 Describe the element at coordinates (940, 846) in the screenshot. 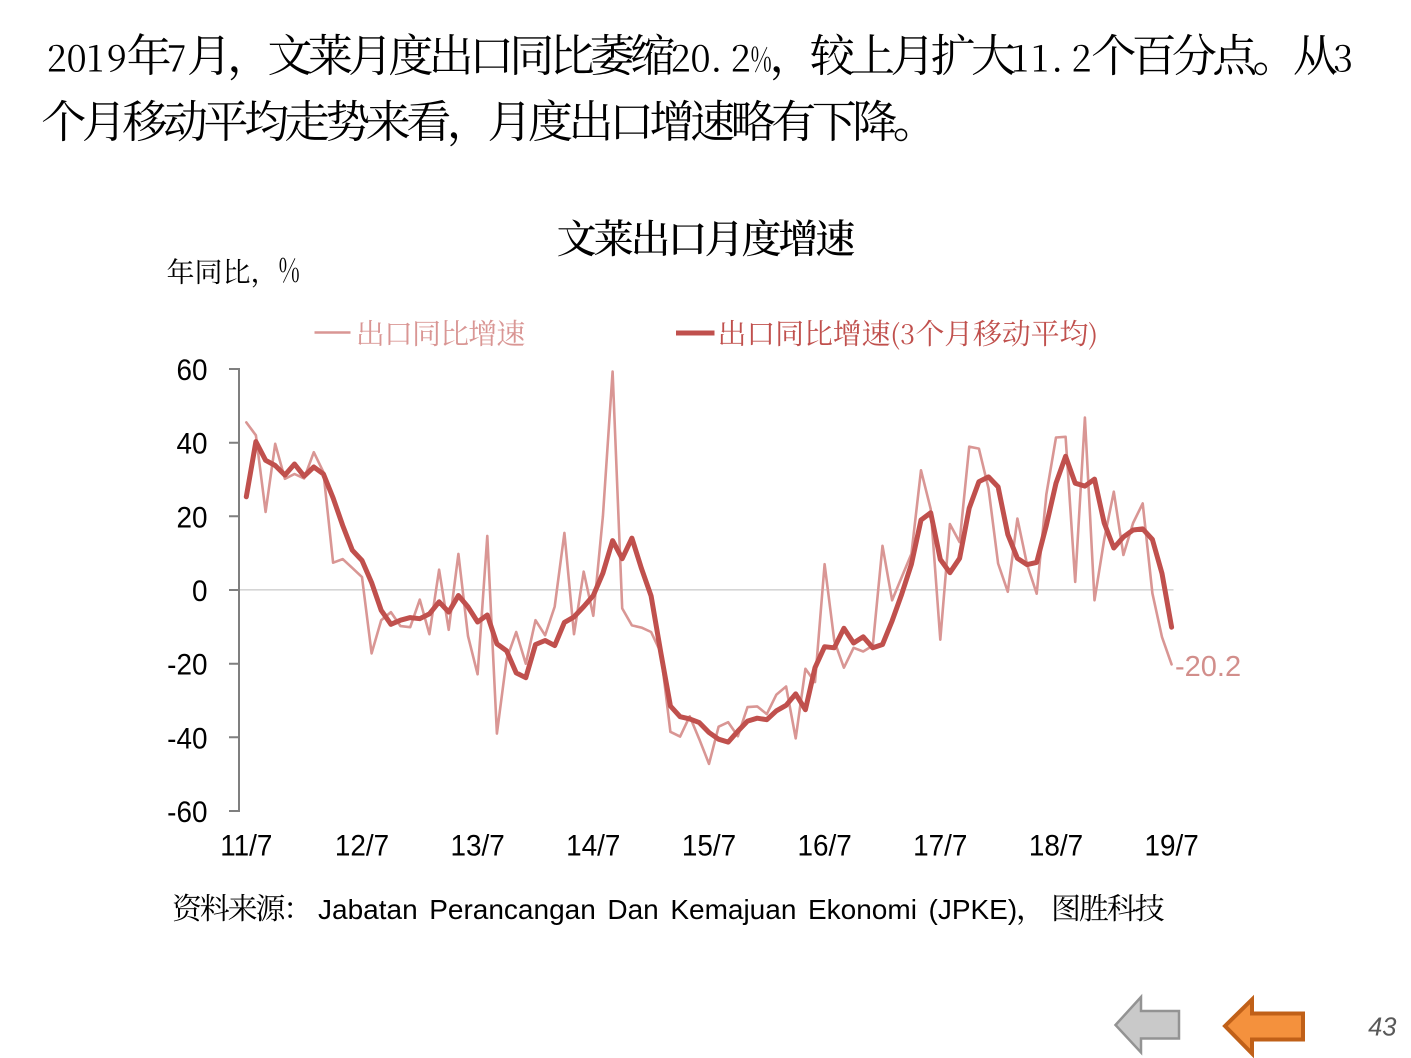

I see `svg-text: 17/7` at that location.